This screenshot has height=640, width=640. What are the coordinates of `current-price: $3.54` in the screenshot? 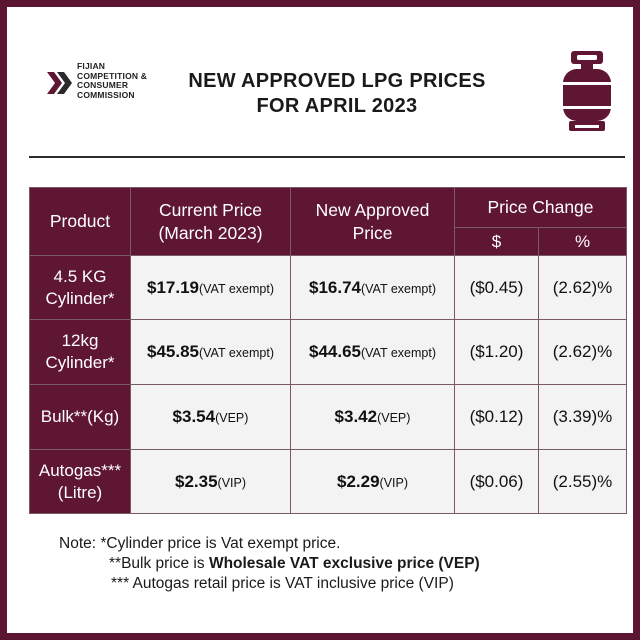 It's located at (194, 416).